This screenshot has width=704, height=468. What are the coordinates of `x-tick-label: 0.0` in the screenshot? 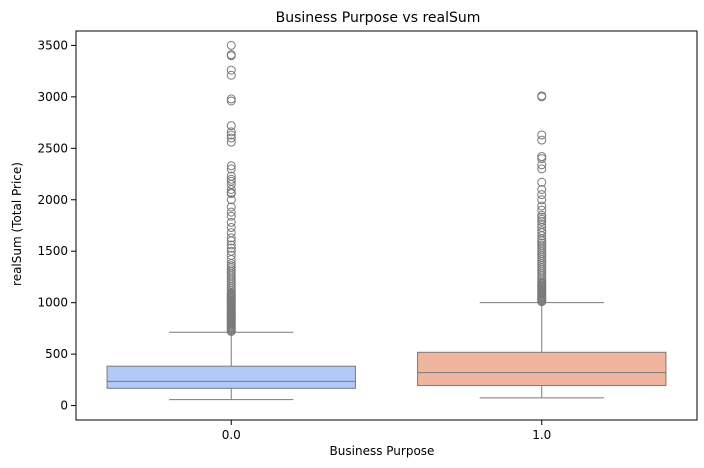 It's located at (231, 435).